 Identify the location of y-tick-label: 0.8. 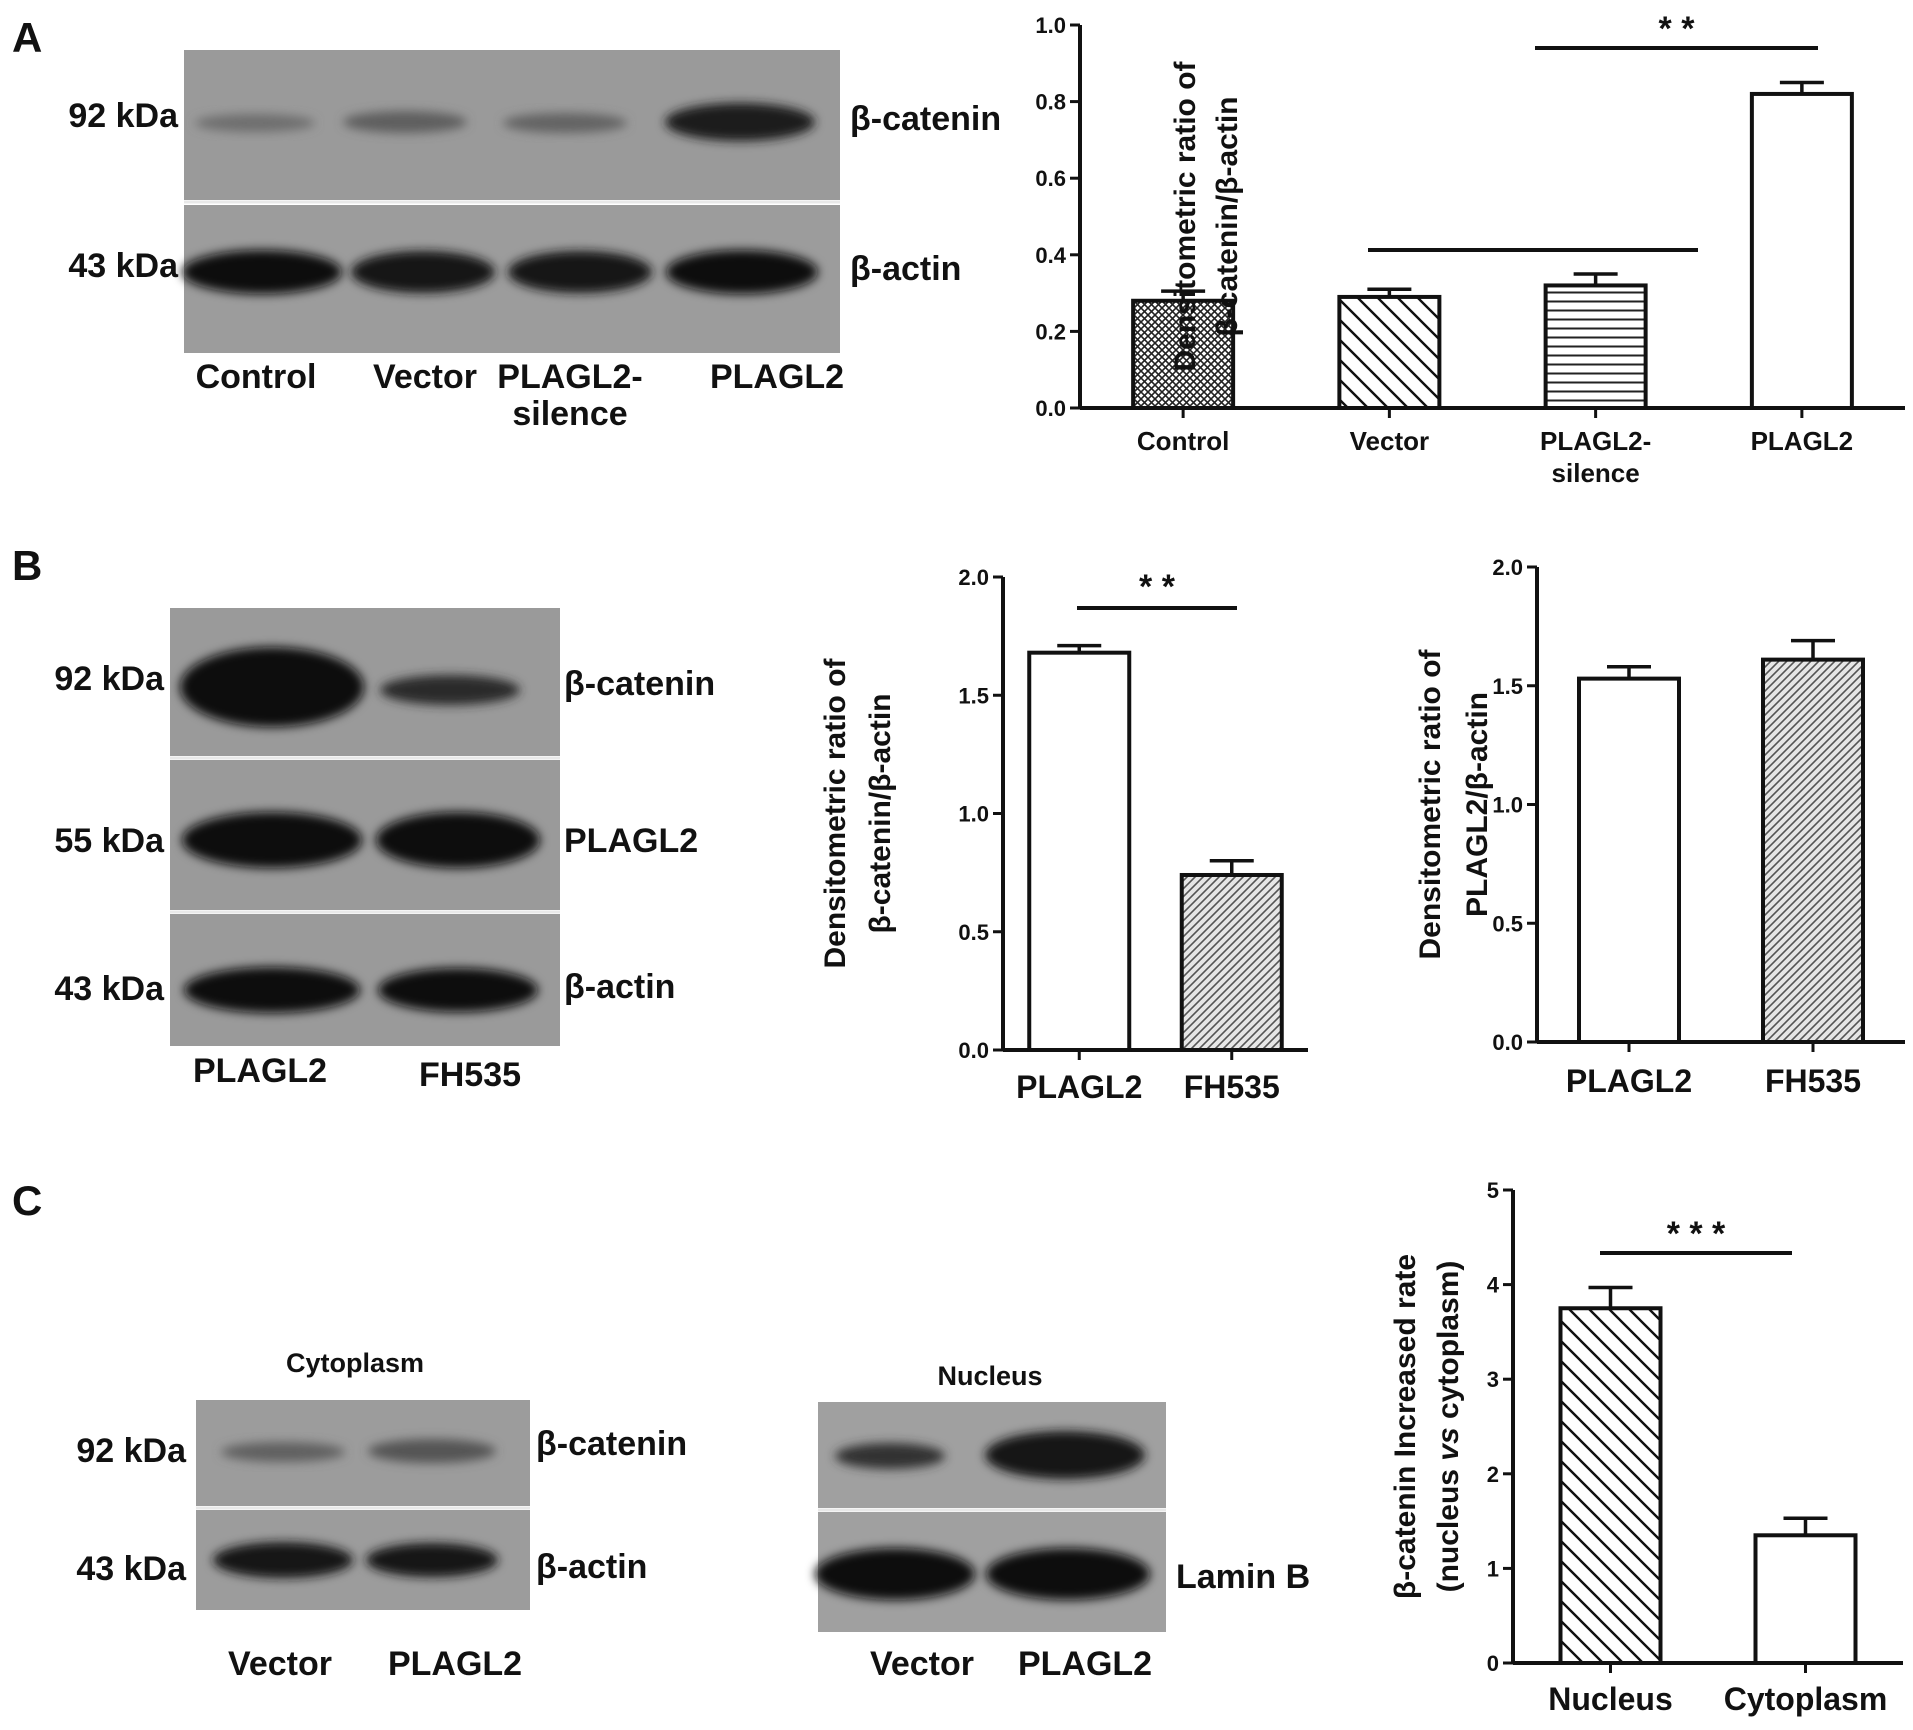
(1050, 102).